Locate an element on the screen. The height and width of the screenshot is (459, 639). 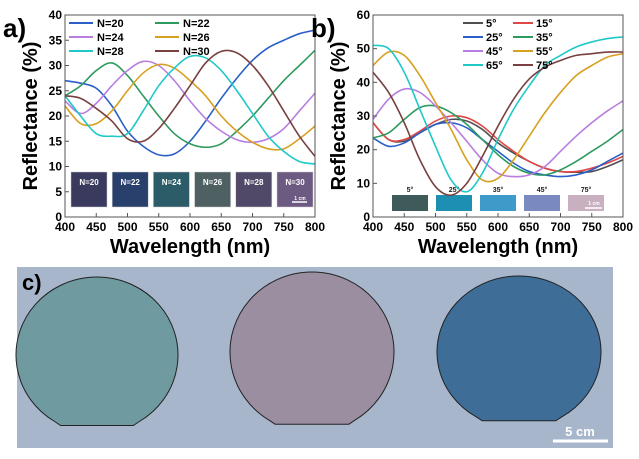
y-tick-label: 5 is located at coordinates (58, 192).